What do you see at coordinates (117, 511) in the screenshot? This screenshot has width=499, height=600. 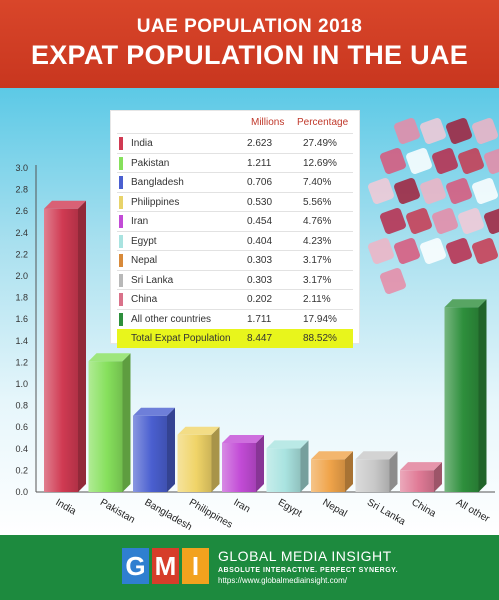 I see `x-tick-label: Pakistan` at bounding box center [117, 511].